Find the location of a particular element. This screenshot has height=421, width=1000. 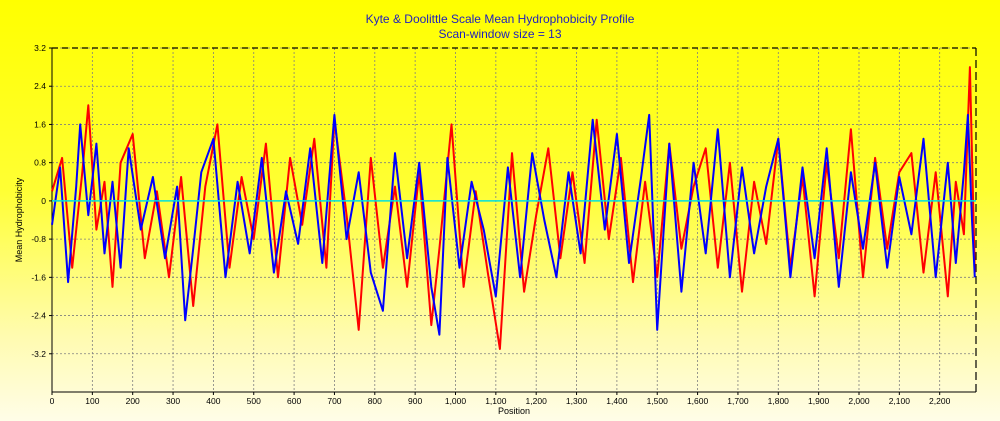

y-tick-label: 1.6 is located at coordinates (40, 124).